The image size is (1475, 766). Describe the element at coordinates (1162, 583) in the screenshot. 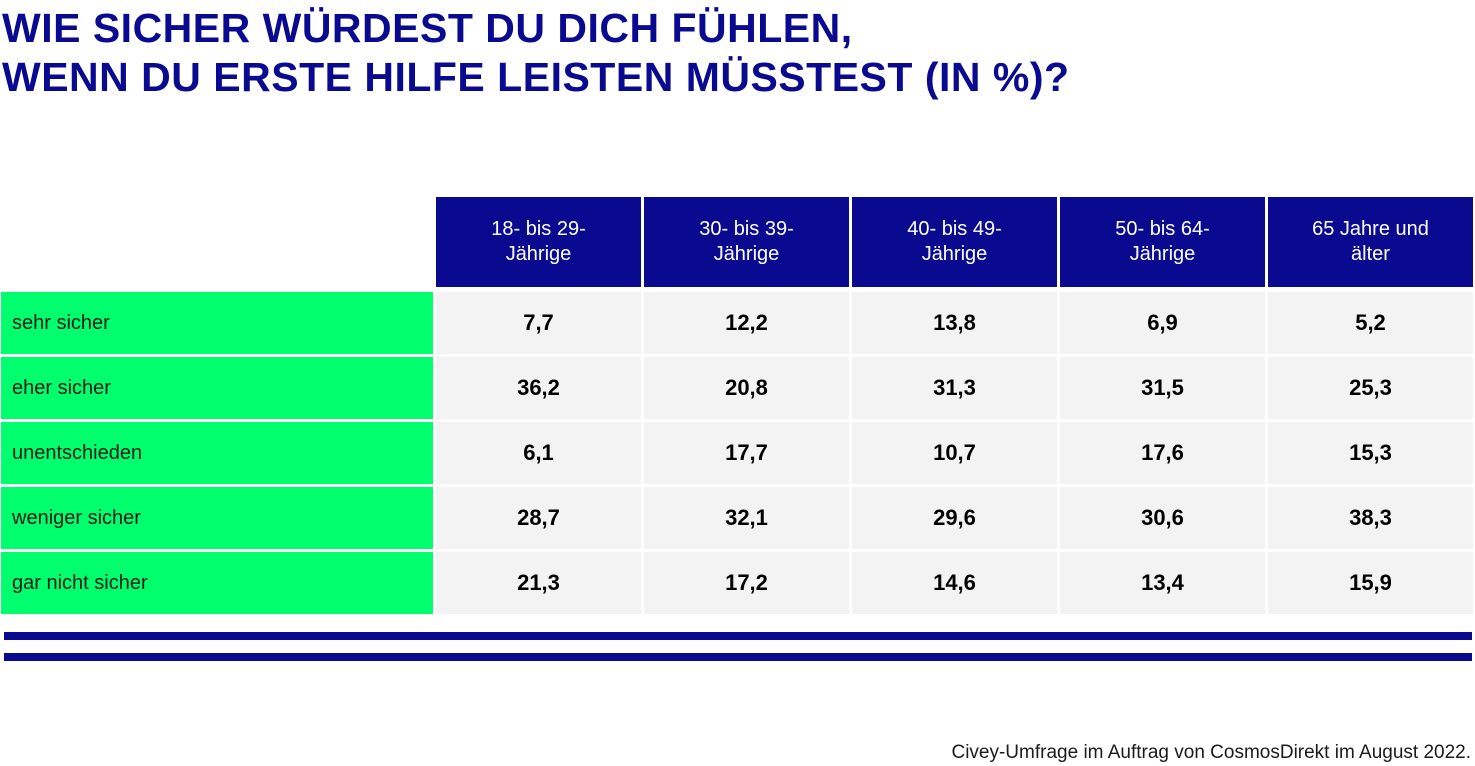

I see `value-cell: 13,4` at that location.